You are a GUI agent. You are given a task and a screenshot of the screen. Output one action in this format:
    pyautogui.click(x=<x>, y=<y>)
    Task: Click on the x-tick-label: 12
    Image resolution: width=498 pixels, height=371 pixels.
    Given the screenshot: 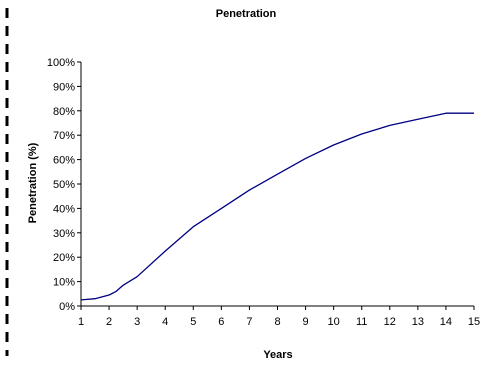 What is the action you would take?
    pyautogui.click(x=390, y=322)
    